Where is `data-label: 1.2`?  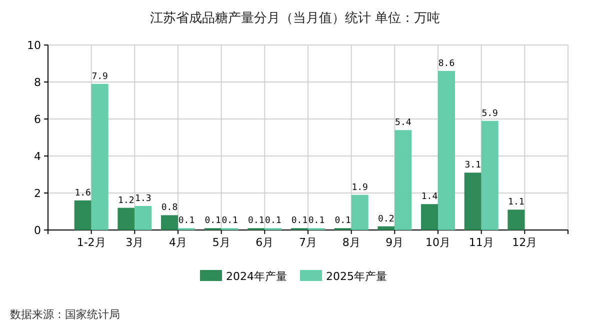
data-label: 1.2 is located at coordinates (126, 201).